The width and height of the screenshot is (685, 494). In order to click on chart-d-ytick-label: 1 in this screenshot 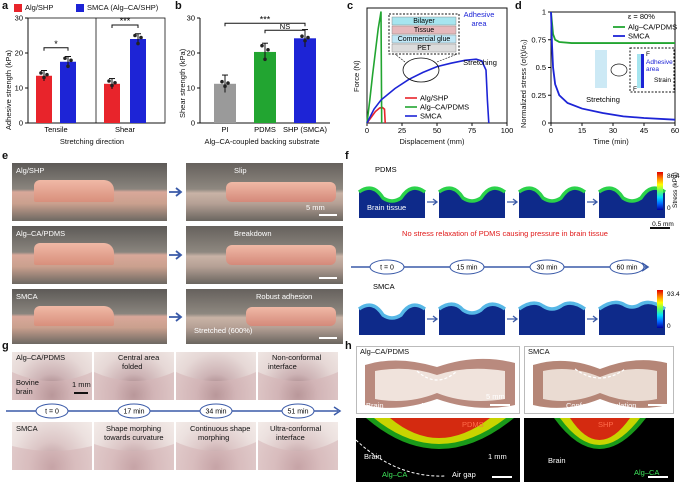, I will do `click(544, 12)`.